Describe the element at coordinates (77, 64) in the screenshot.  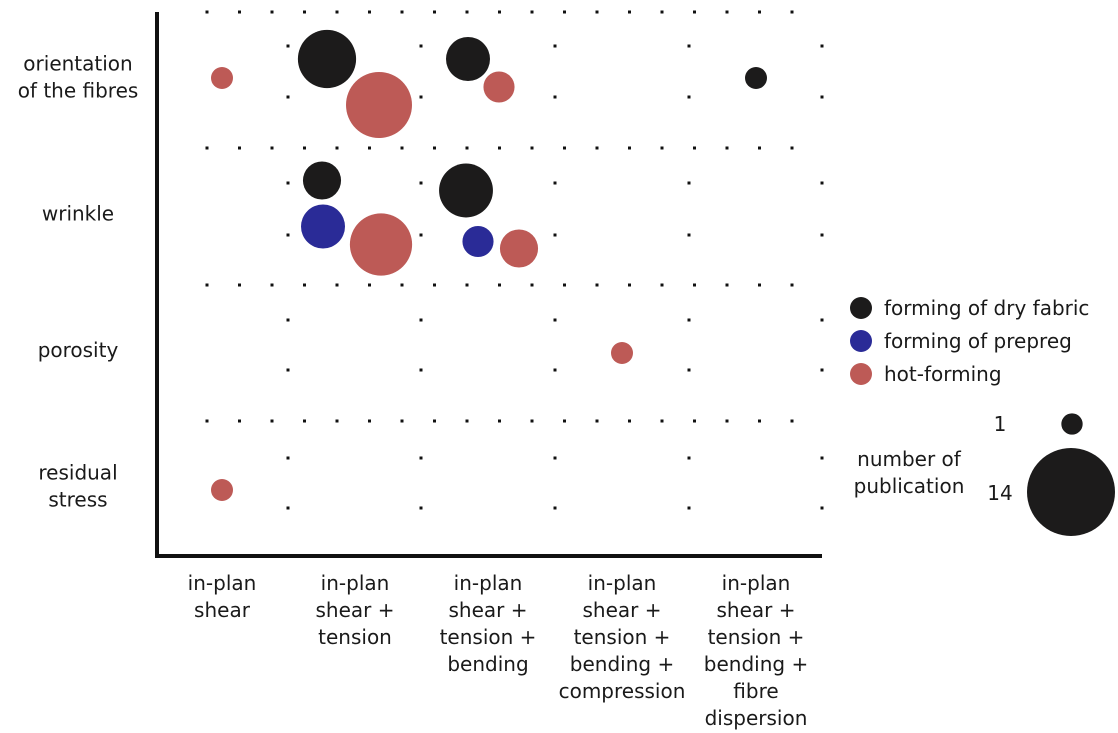
I see `y-tick-label: orientation` at that location.